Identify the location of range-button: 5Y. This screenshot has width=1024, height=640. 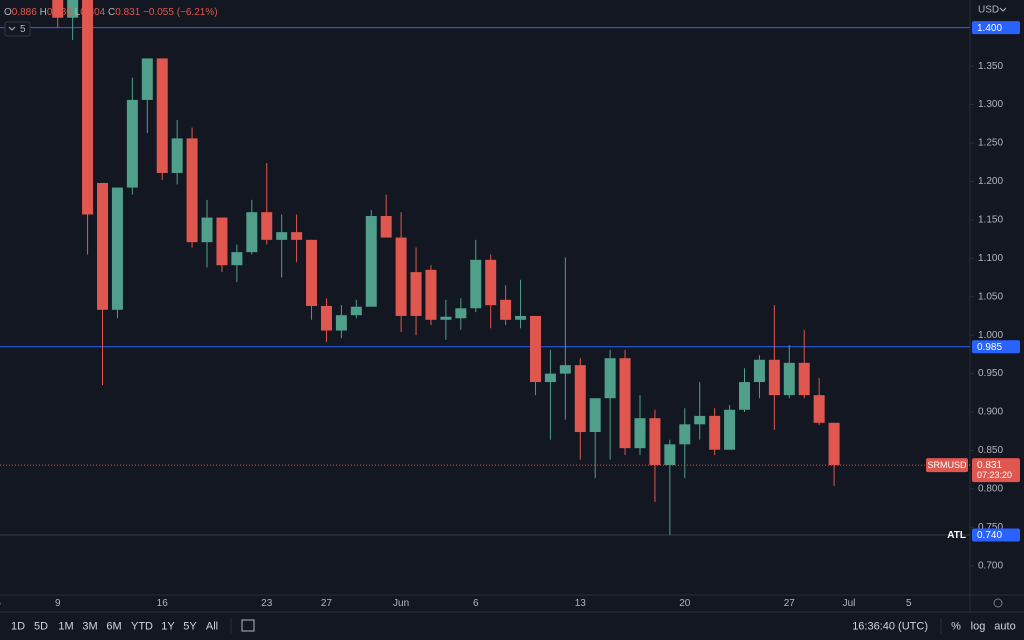
(190, 626).